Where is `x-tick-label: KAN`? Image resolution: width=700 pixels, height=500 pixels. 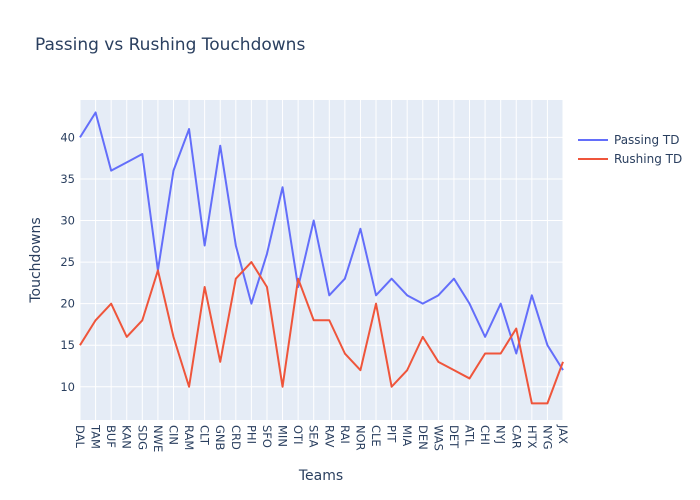
x-tick-label: KAN is located at coordinates (127, 437).